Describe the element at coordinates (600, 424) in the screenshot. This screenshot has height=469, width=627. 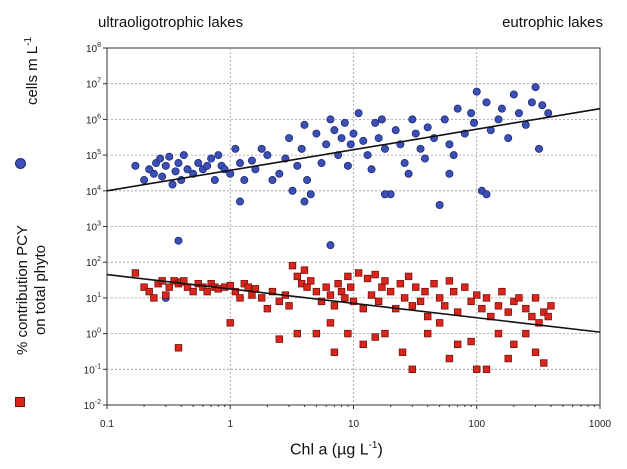
I see `x-tick-label: 1000` at that location.